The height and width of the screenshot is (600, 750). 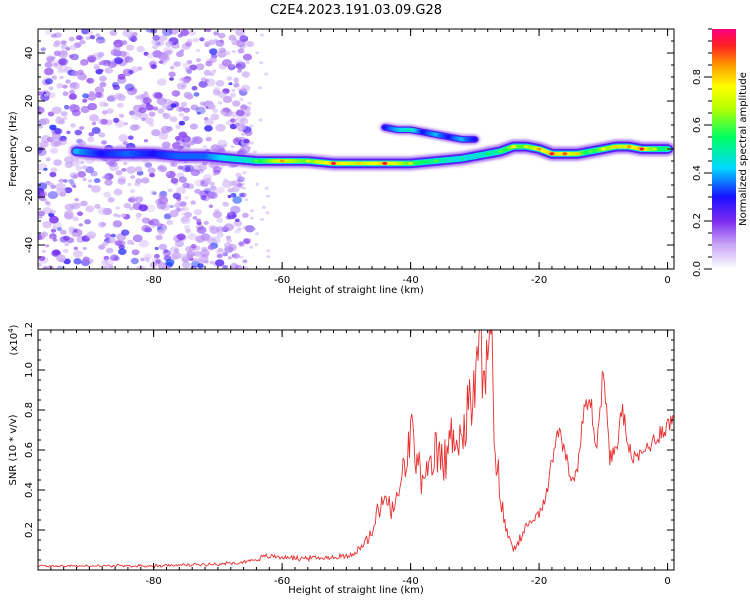 I want to click on colorbar-tick-label: 0.6, so click(x=697, y=125).